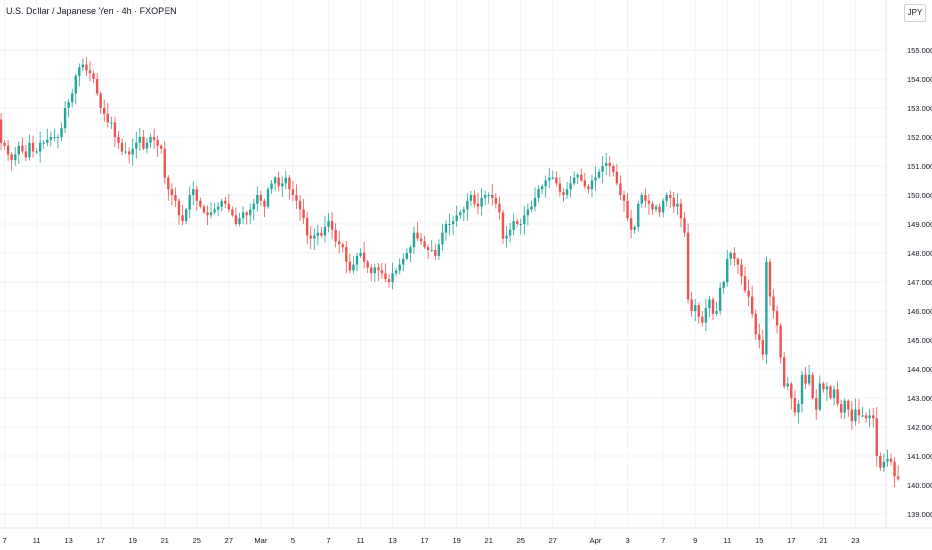 This screenshot has width=932, height=550. I want to click on x-tick-label: 27, so click(229, 540).